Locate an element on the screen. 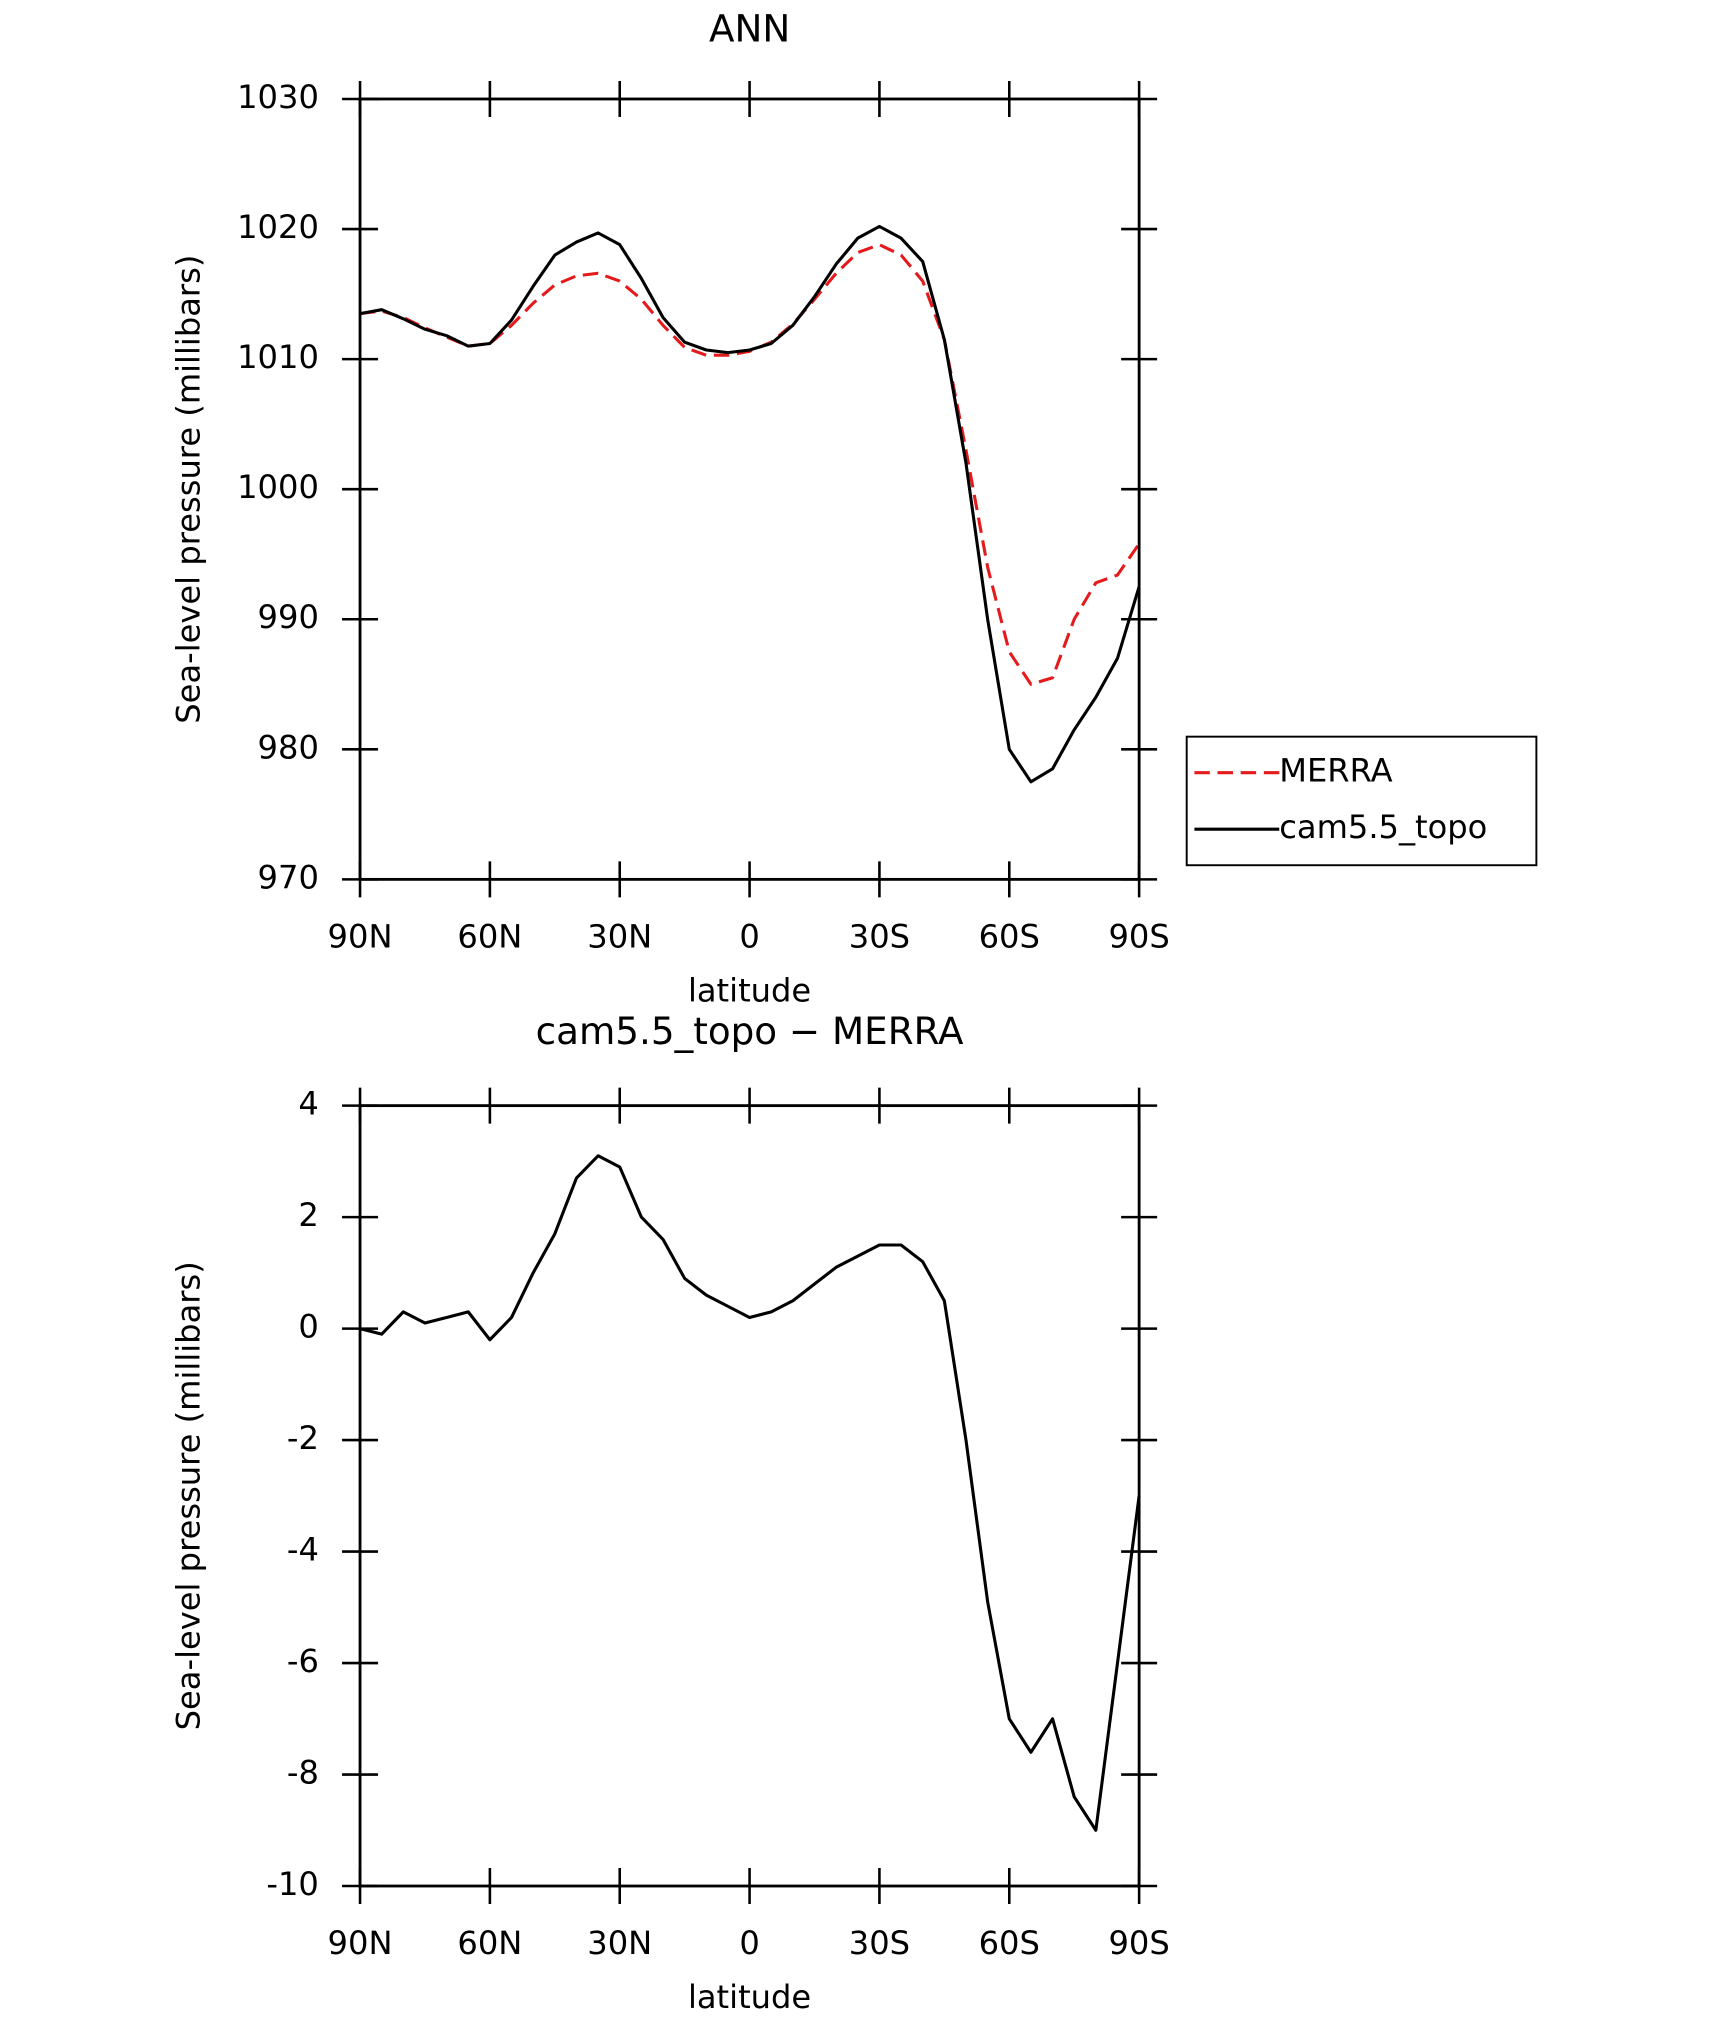 This screenshot has height=2021, width=1710. y-tick-label: 2 is located at coordinates (308, 1215).